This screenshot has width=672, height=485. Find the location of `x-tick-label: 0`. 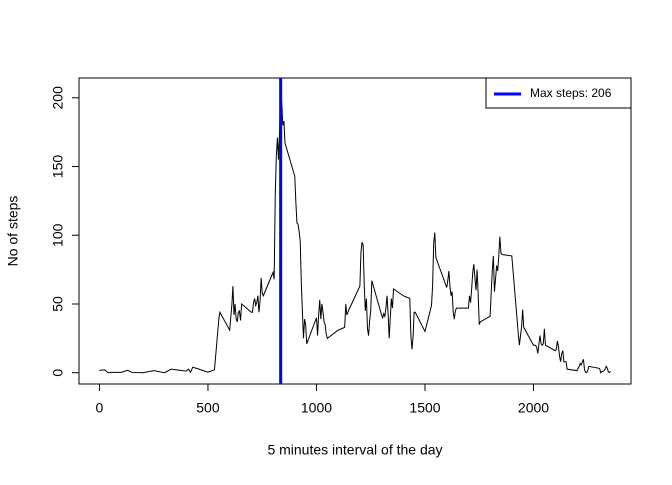

x-tick-label: 0 is located at coordinates (100, 408).